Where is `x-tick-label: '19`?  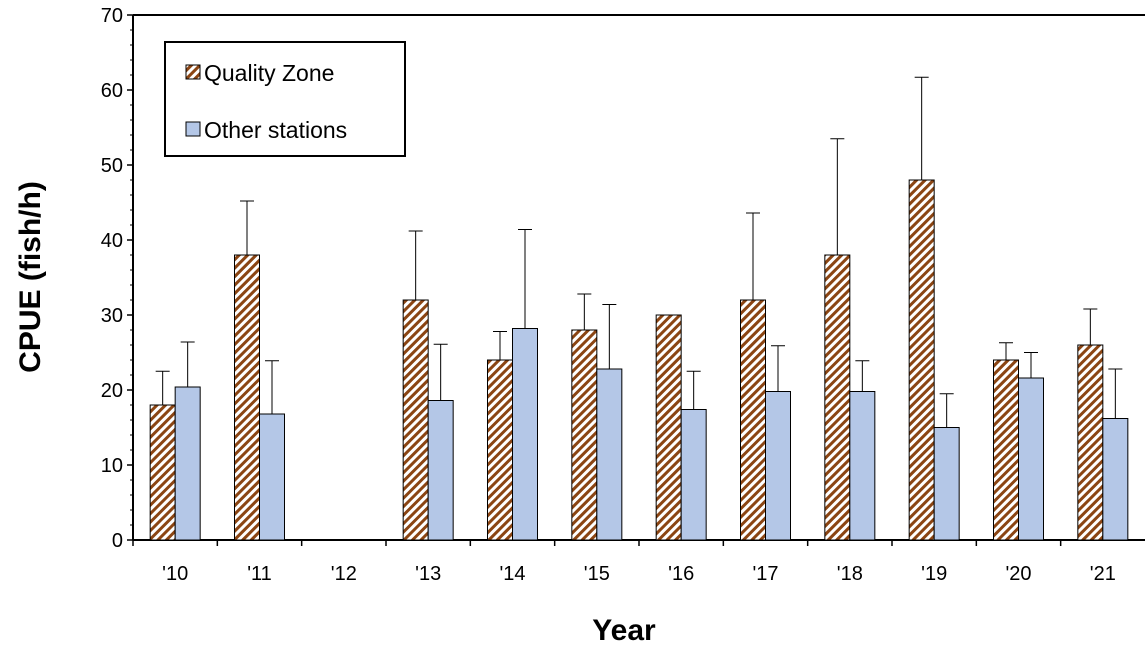 x-tick-label: '19 is located at coordinates (934, 574).